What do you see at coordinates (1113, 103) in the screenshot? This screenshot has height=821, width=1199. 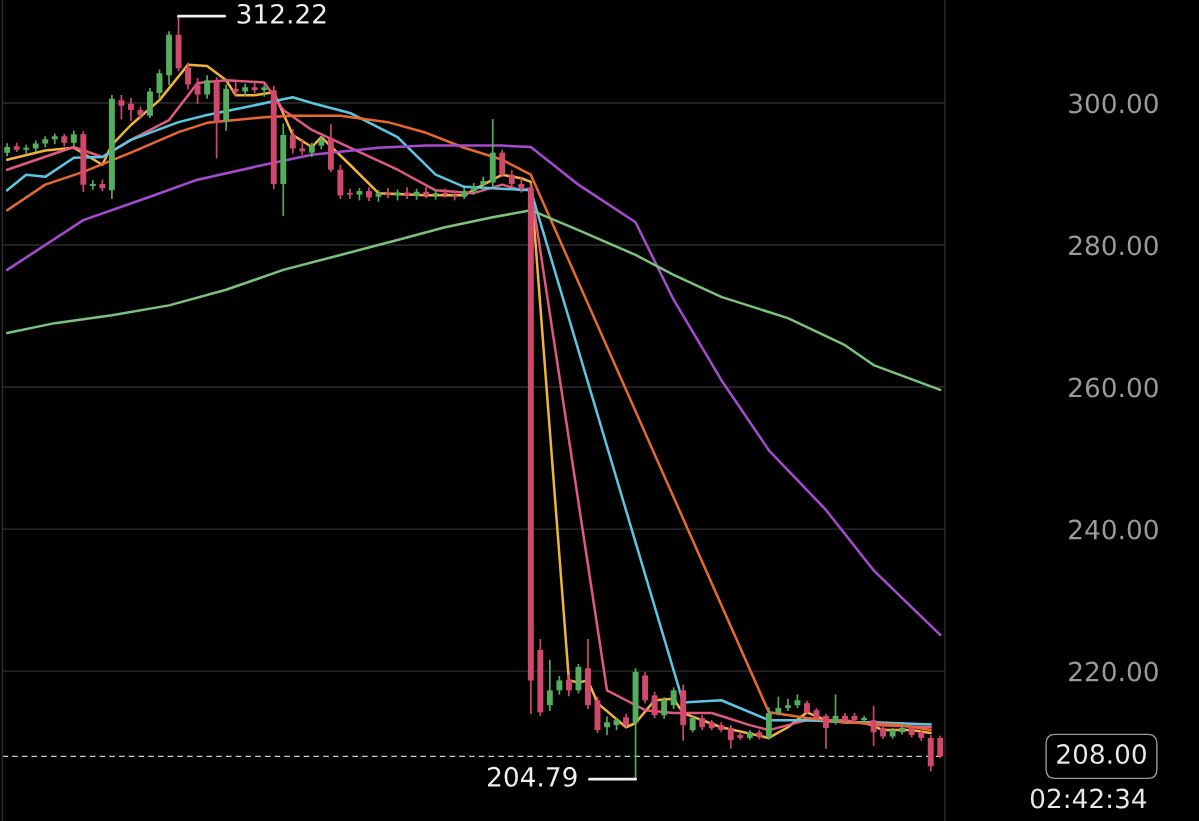 I see `y-tick-label: 300.00` at bounding box center [1113, 103].